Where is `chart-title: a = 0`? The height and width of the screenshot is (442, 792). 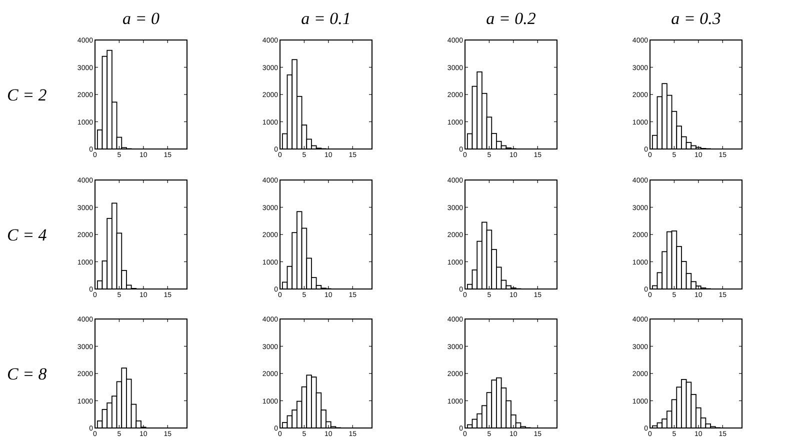
chart-title: a = 0 is located at coordinates (141, 18).